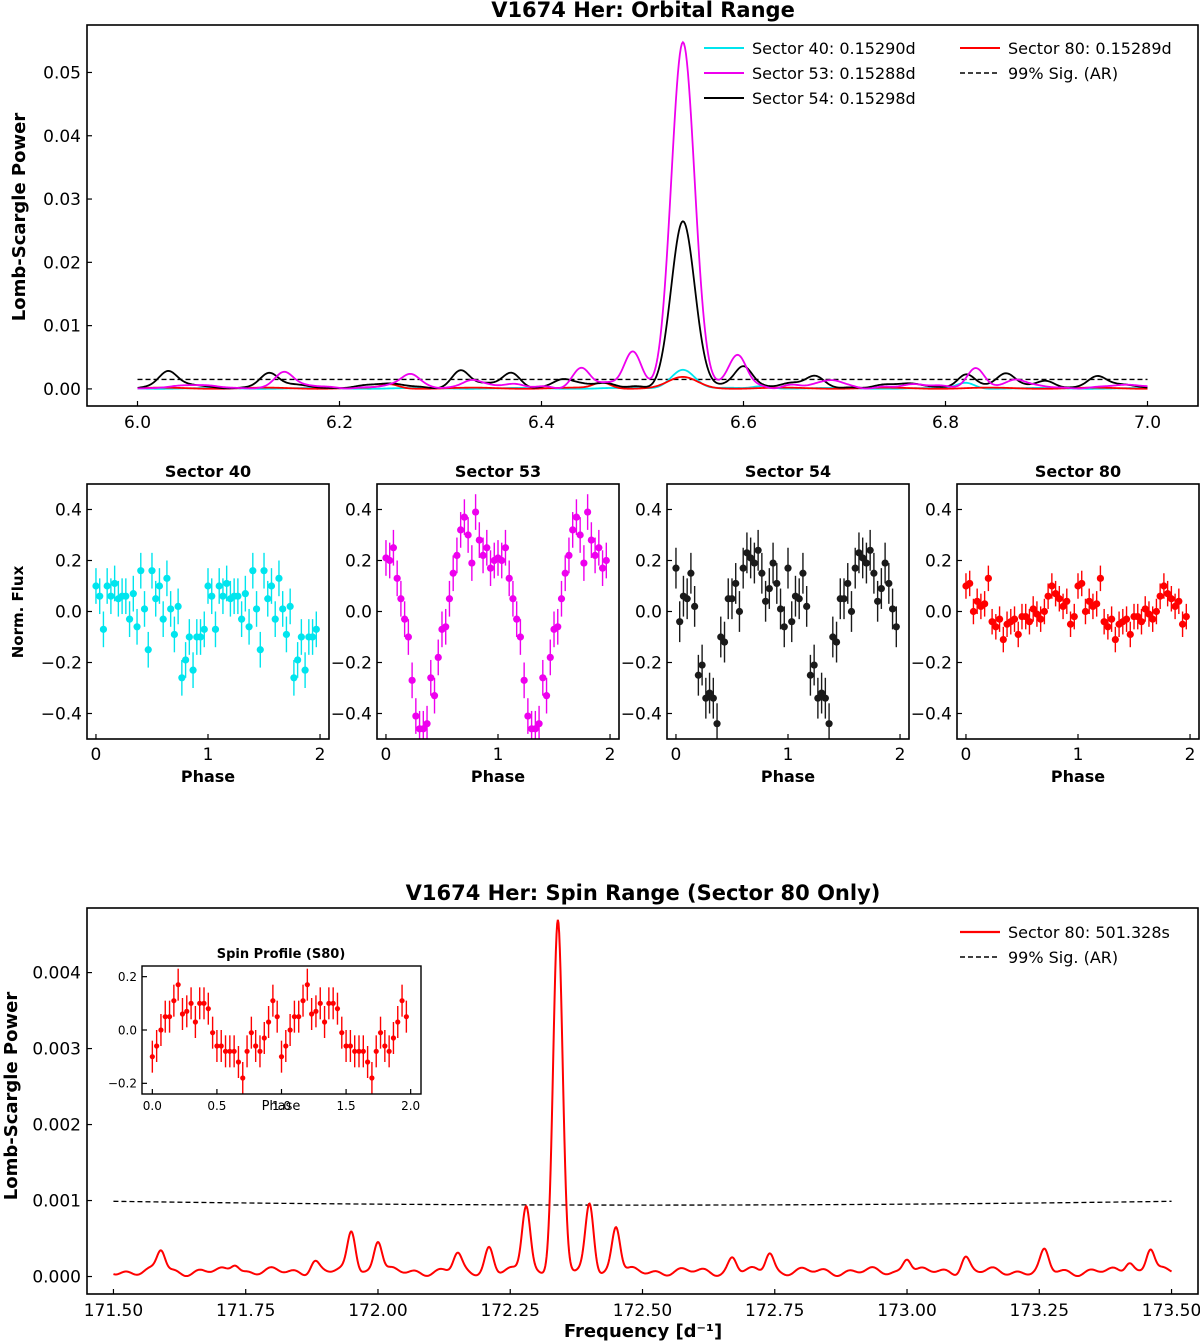  I want to click on phase-s80-ytick-label: 0.0, so click(938, 613).